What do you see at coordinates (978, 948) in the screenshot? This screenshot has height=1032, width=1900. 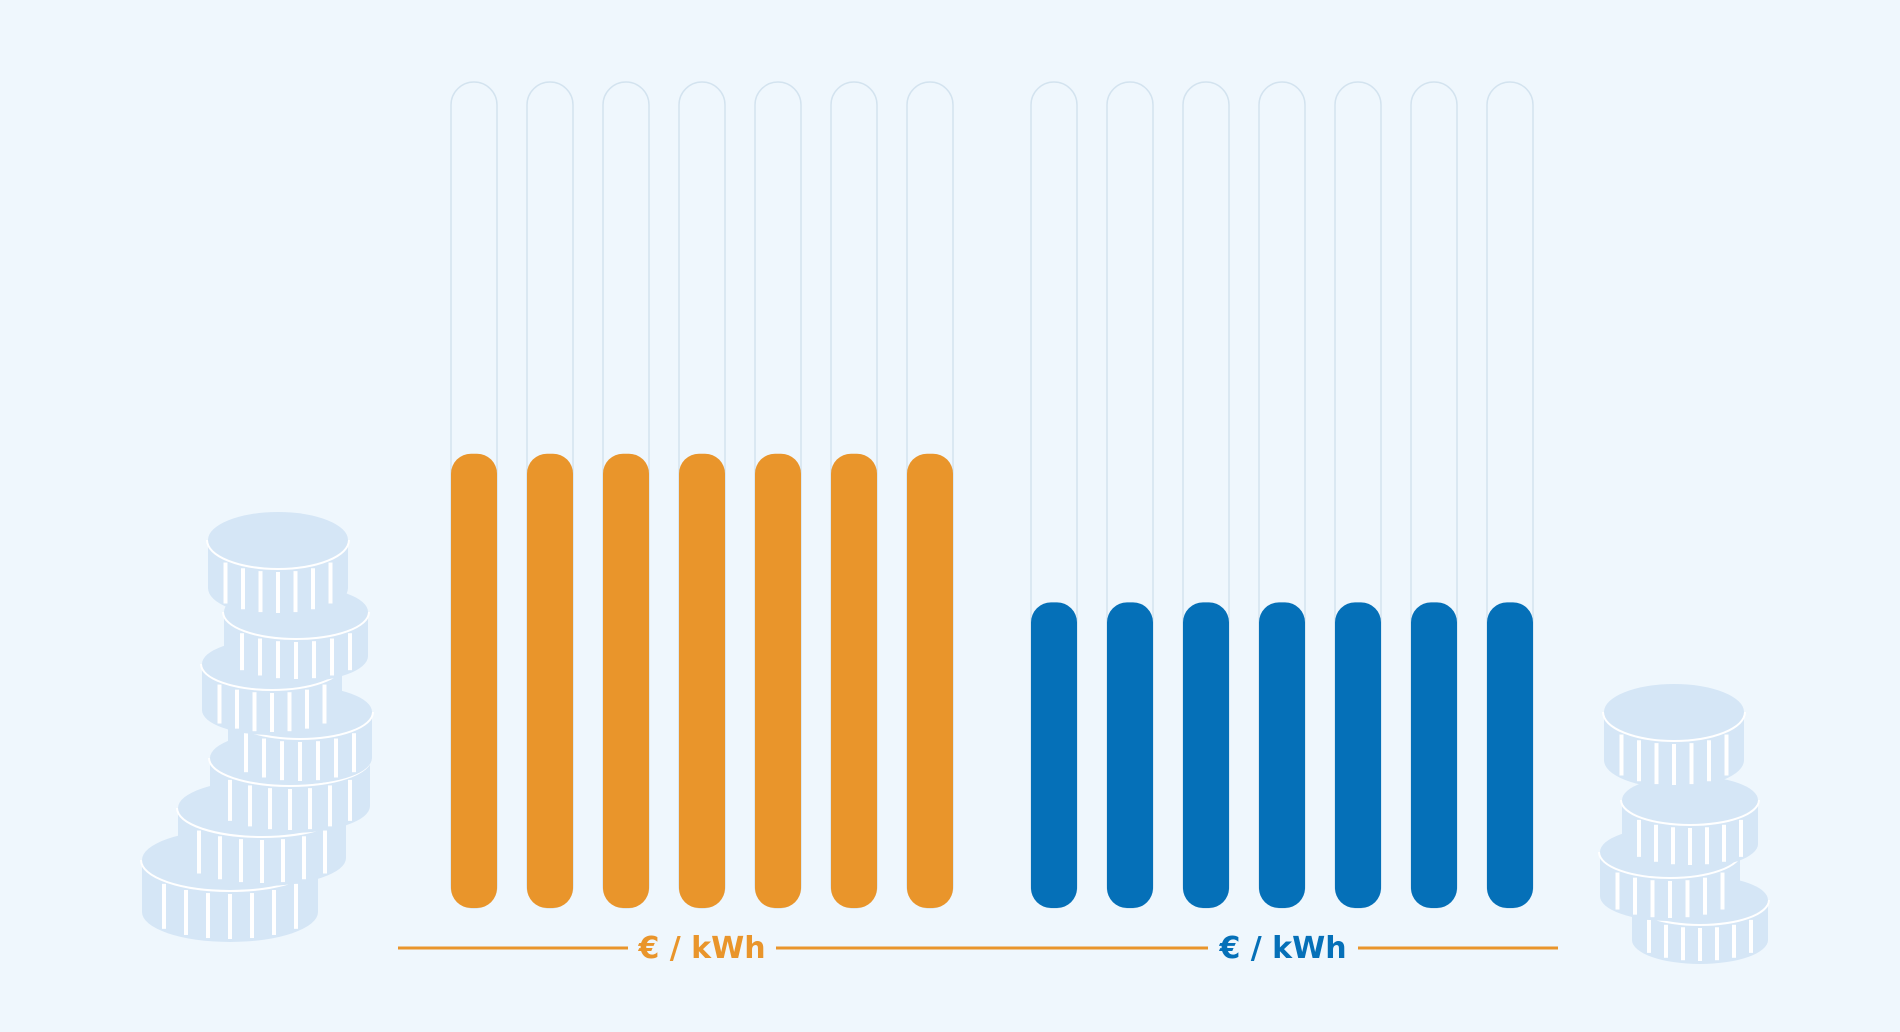 I see `legend: € / kWh € / kWh` at bounding box center [978, 948].